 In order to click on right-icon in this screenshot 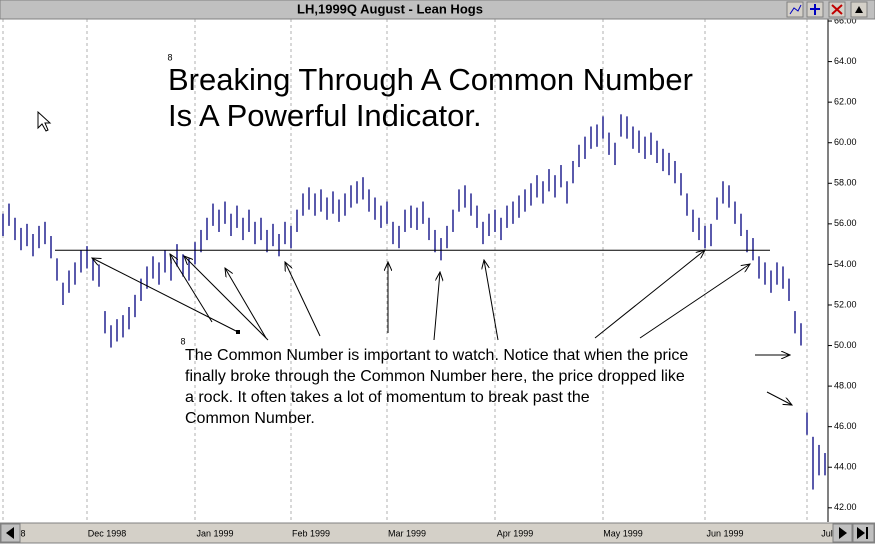, I will do `click(843, 533)`.